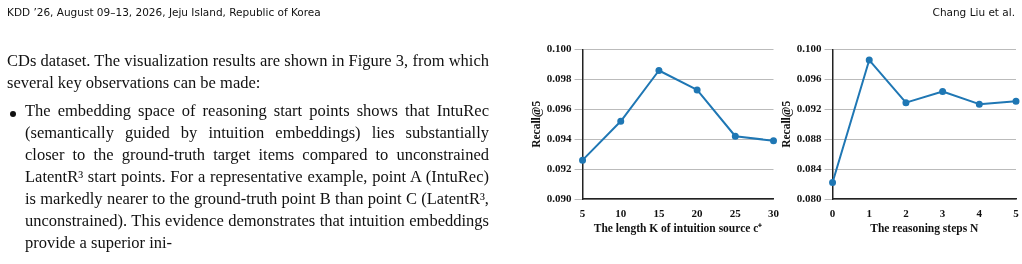 The image size is (1022, 264). I want to click on x-tick-label: 10, so click(621, 213).